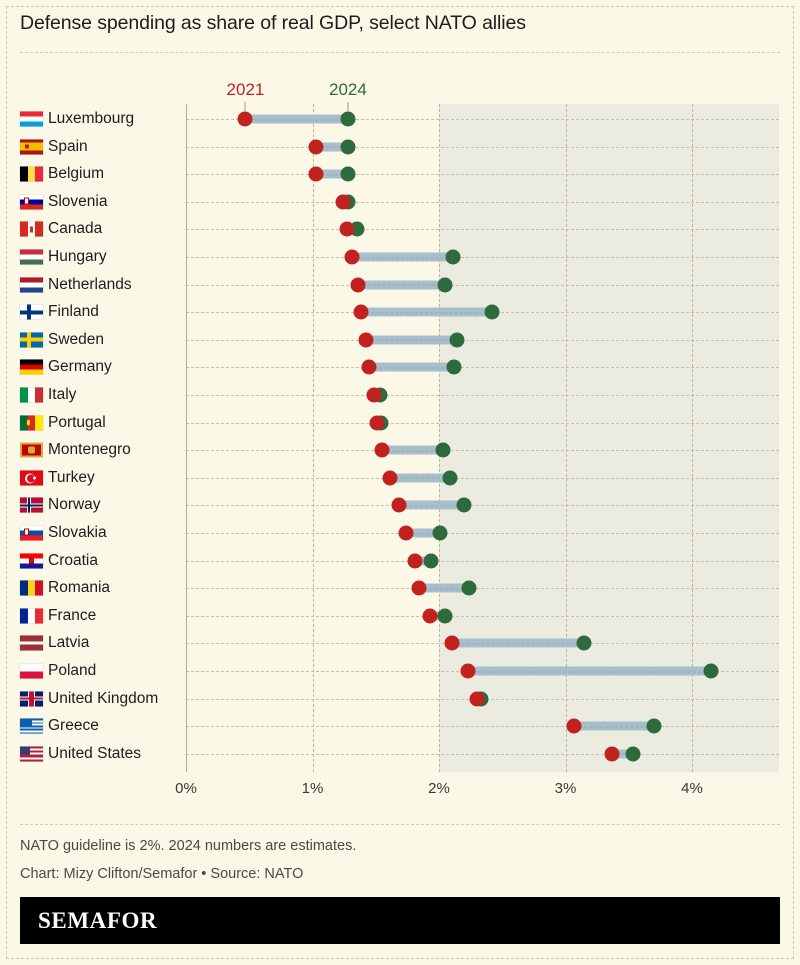 The height and width of the screenshot is (965, 800). What do you see at coordinates (76, 339) in the screenshot?
I see `country-label: Sweden` at bounding box center [76, 339].